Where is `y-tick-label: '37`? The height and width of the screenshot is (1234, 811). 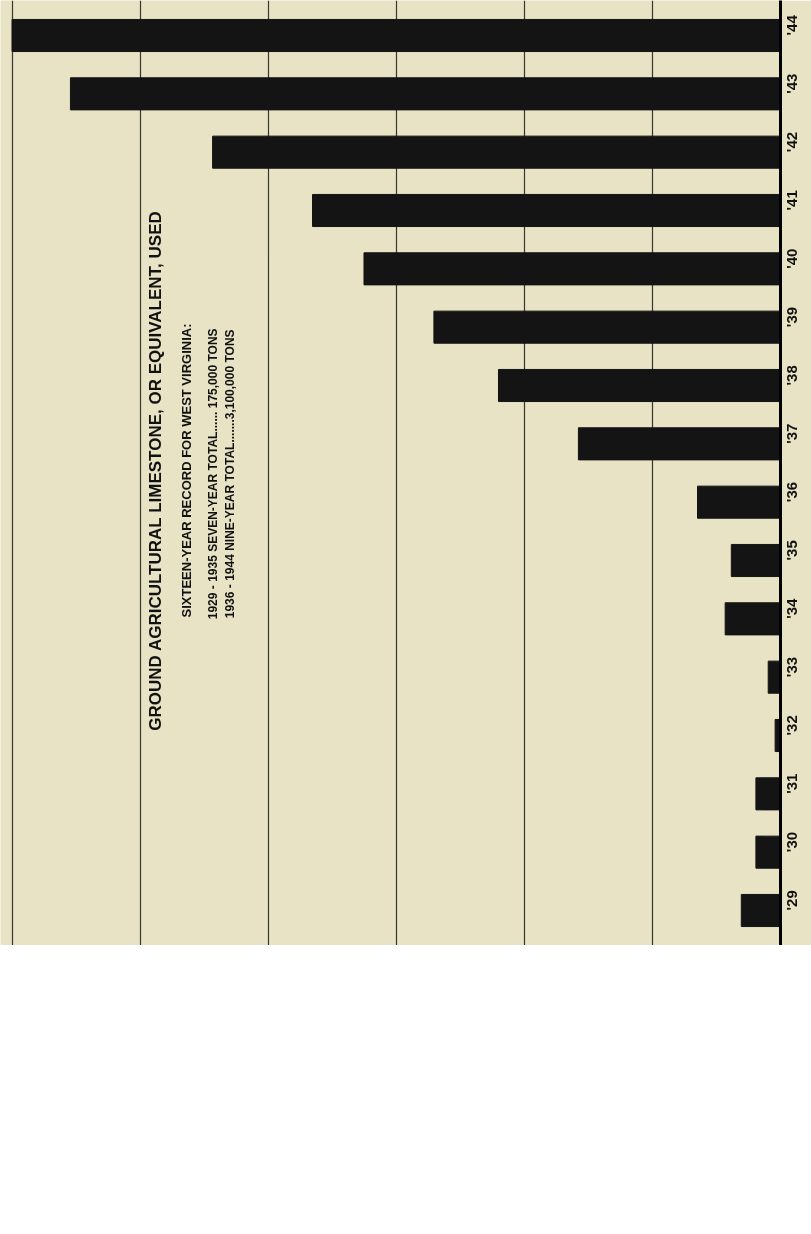
y-tick-label: '37 is located at coordinates (791, 433).